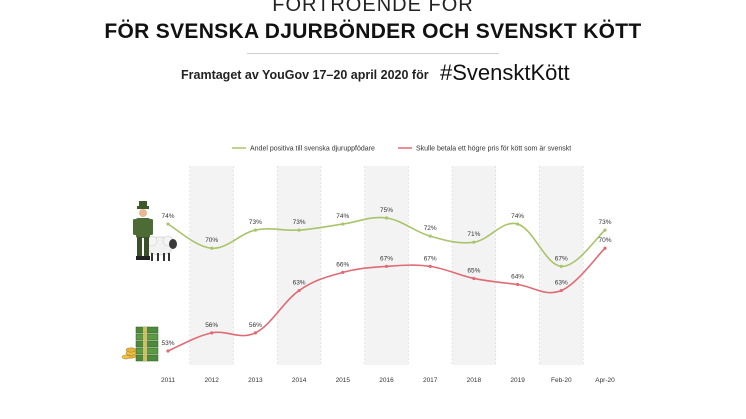 The height and width of the screenshot is (419, 746). I want to click on value-label-1-6: 67%, so click(430, 258).